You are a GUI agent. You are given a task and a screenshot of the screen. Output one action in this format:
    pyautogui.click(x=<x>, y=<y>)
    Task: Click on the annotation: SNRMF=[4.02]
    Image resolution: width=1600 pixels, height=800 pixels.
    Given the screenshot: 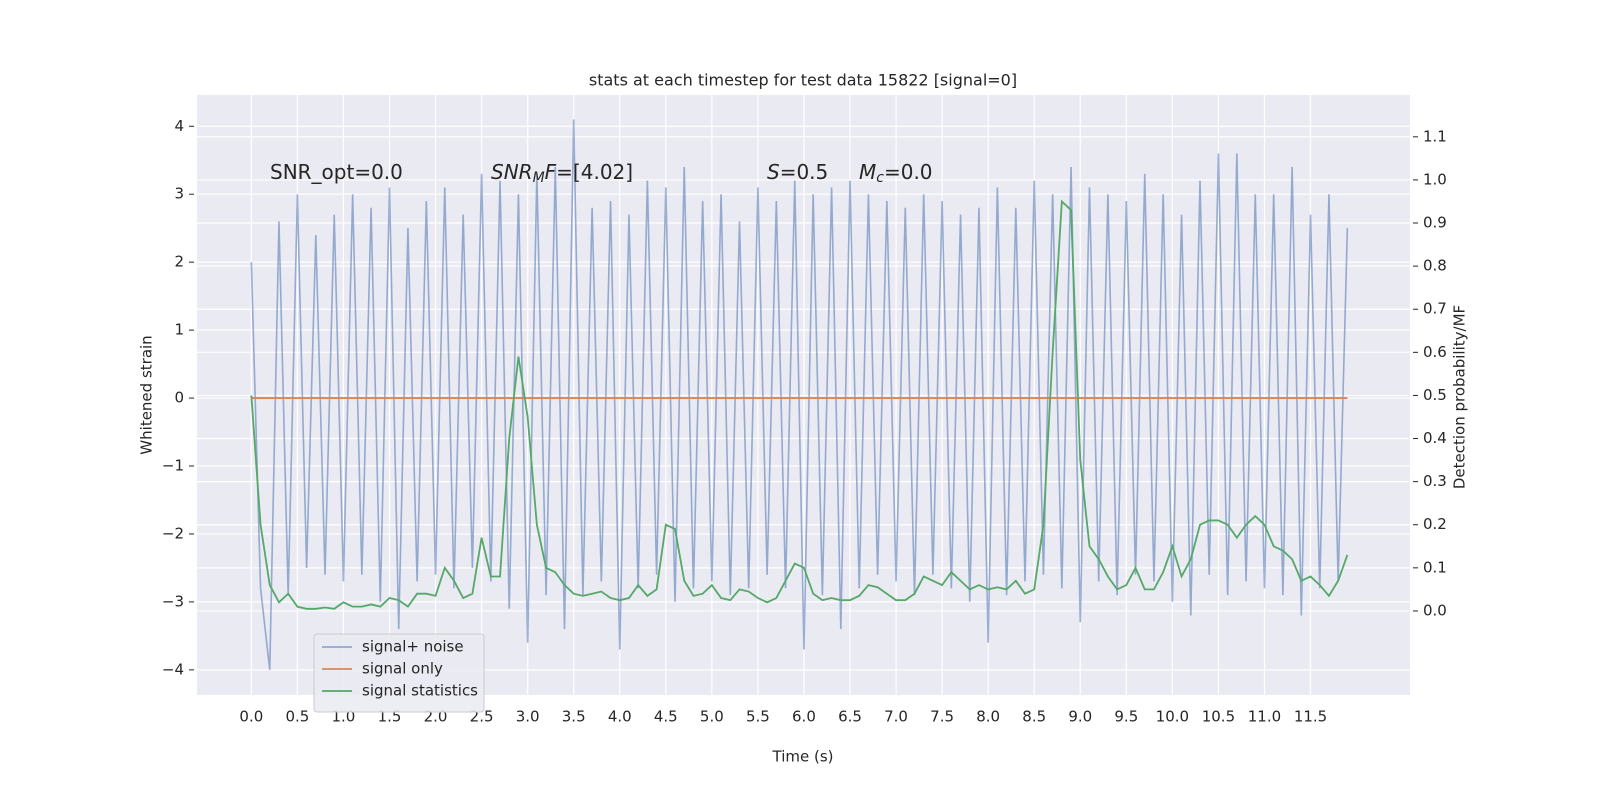 What is the action you would take?
    pyautogui.click(x=562, y=173)
    